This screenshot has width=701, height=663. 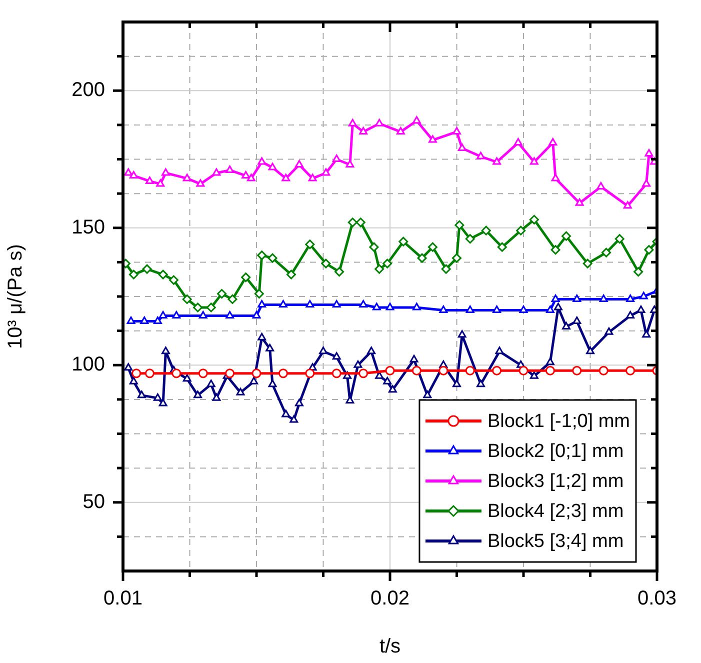 I want to click on y-tick-label: 50, so click(x=93, y=501).